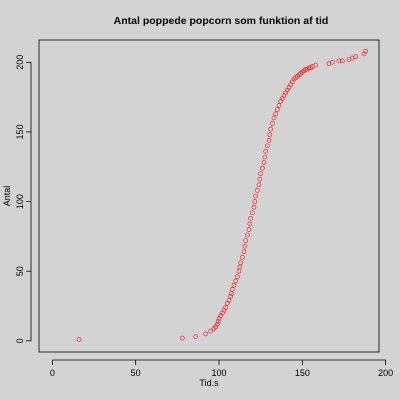 The height and width of the screenshot is (400, 400). I want to click on x-tick-label: 200, so click(385, 373).